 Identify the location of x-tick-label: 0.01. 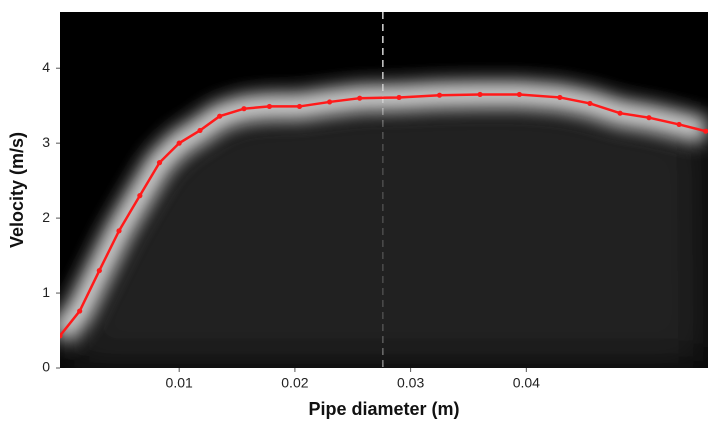
(179, 383).